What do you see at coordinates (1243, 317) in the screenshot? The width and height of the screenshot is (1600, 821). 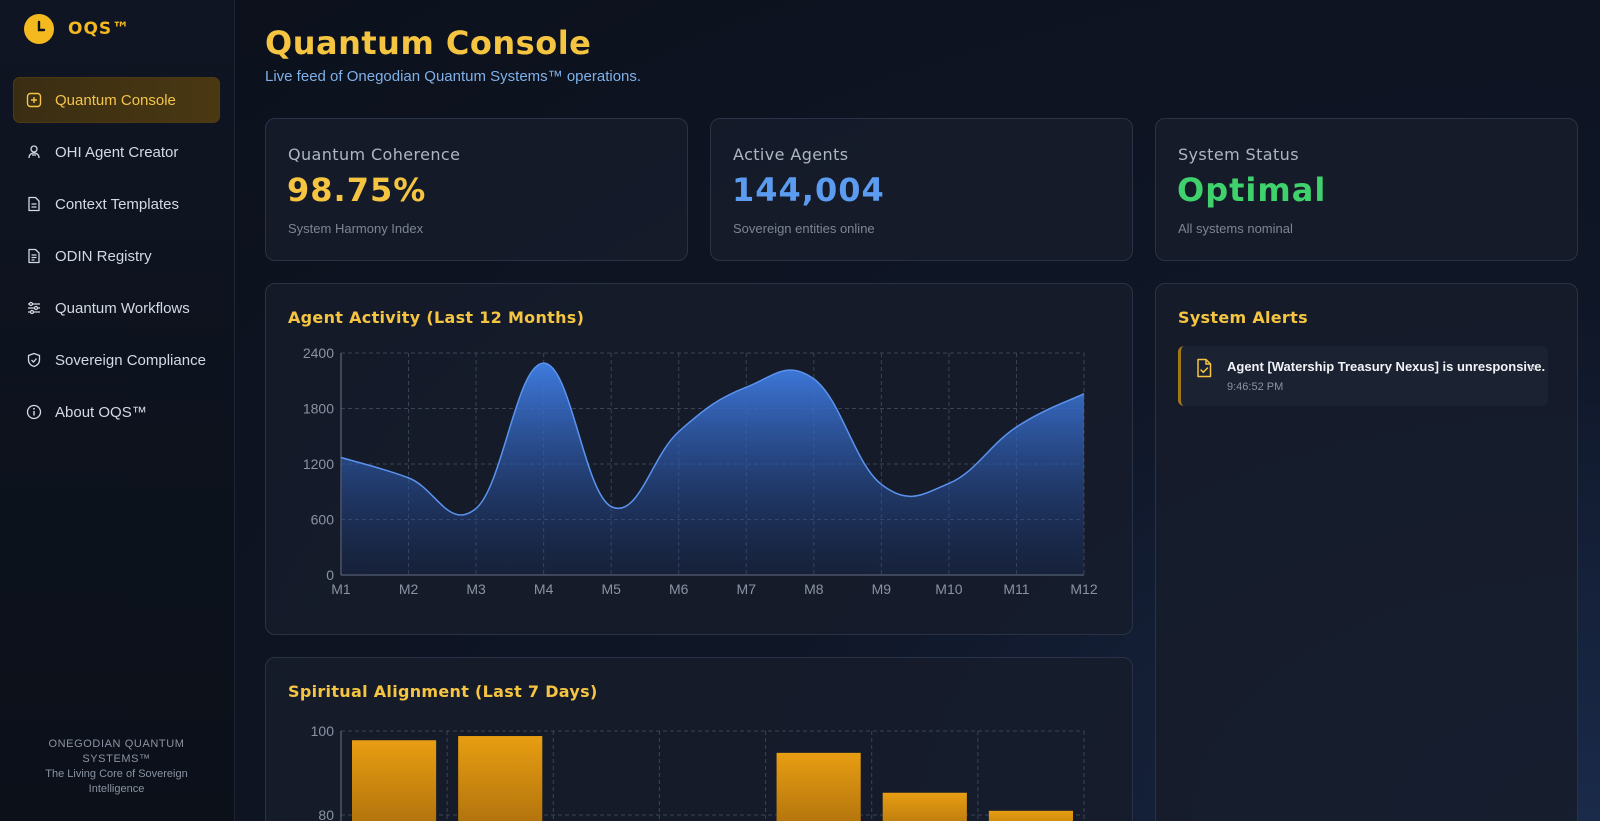 I see `alerts-title: System Alerts` at bounding box center [1243, 317].